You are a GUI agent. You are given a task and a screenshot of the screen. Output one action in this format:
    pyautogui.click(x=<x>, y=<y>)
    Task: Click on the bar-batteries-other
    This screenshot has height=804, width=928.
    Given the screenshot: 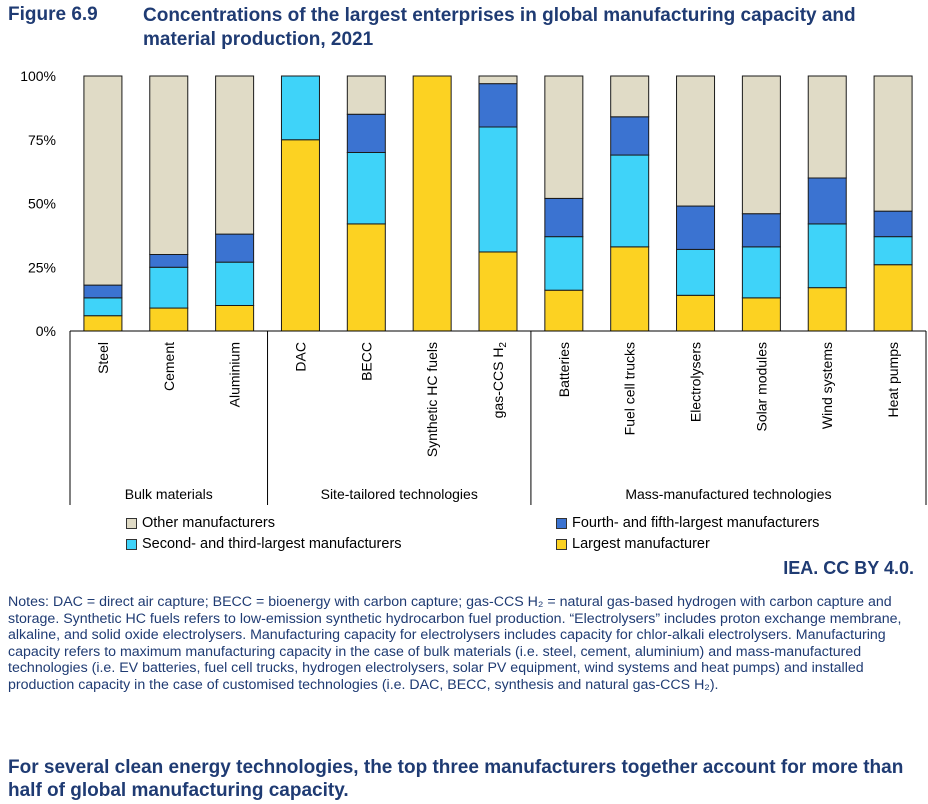 What is the action you would take?
    pyautogui.click(x=564, y=137)
    